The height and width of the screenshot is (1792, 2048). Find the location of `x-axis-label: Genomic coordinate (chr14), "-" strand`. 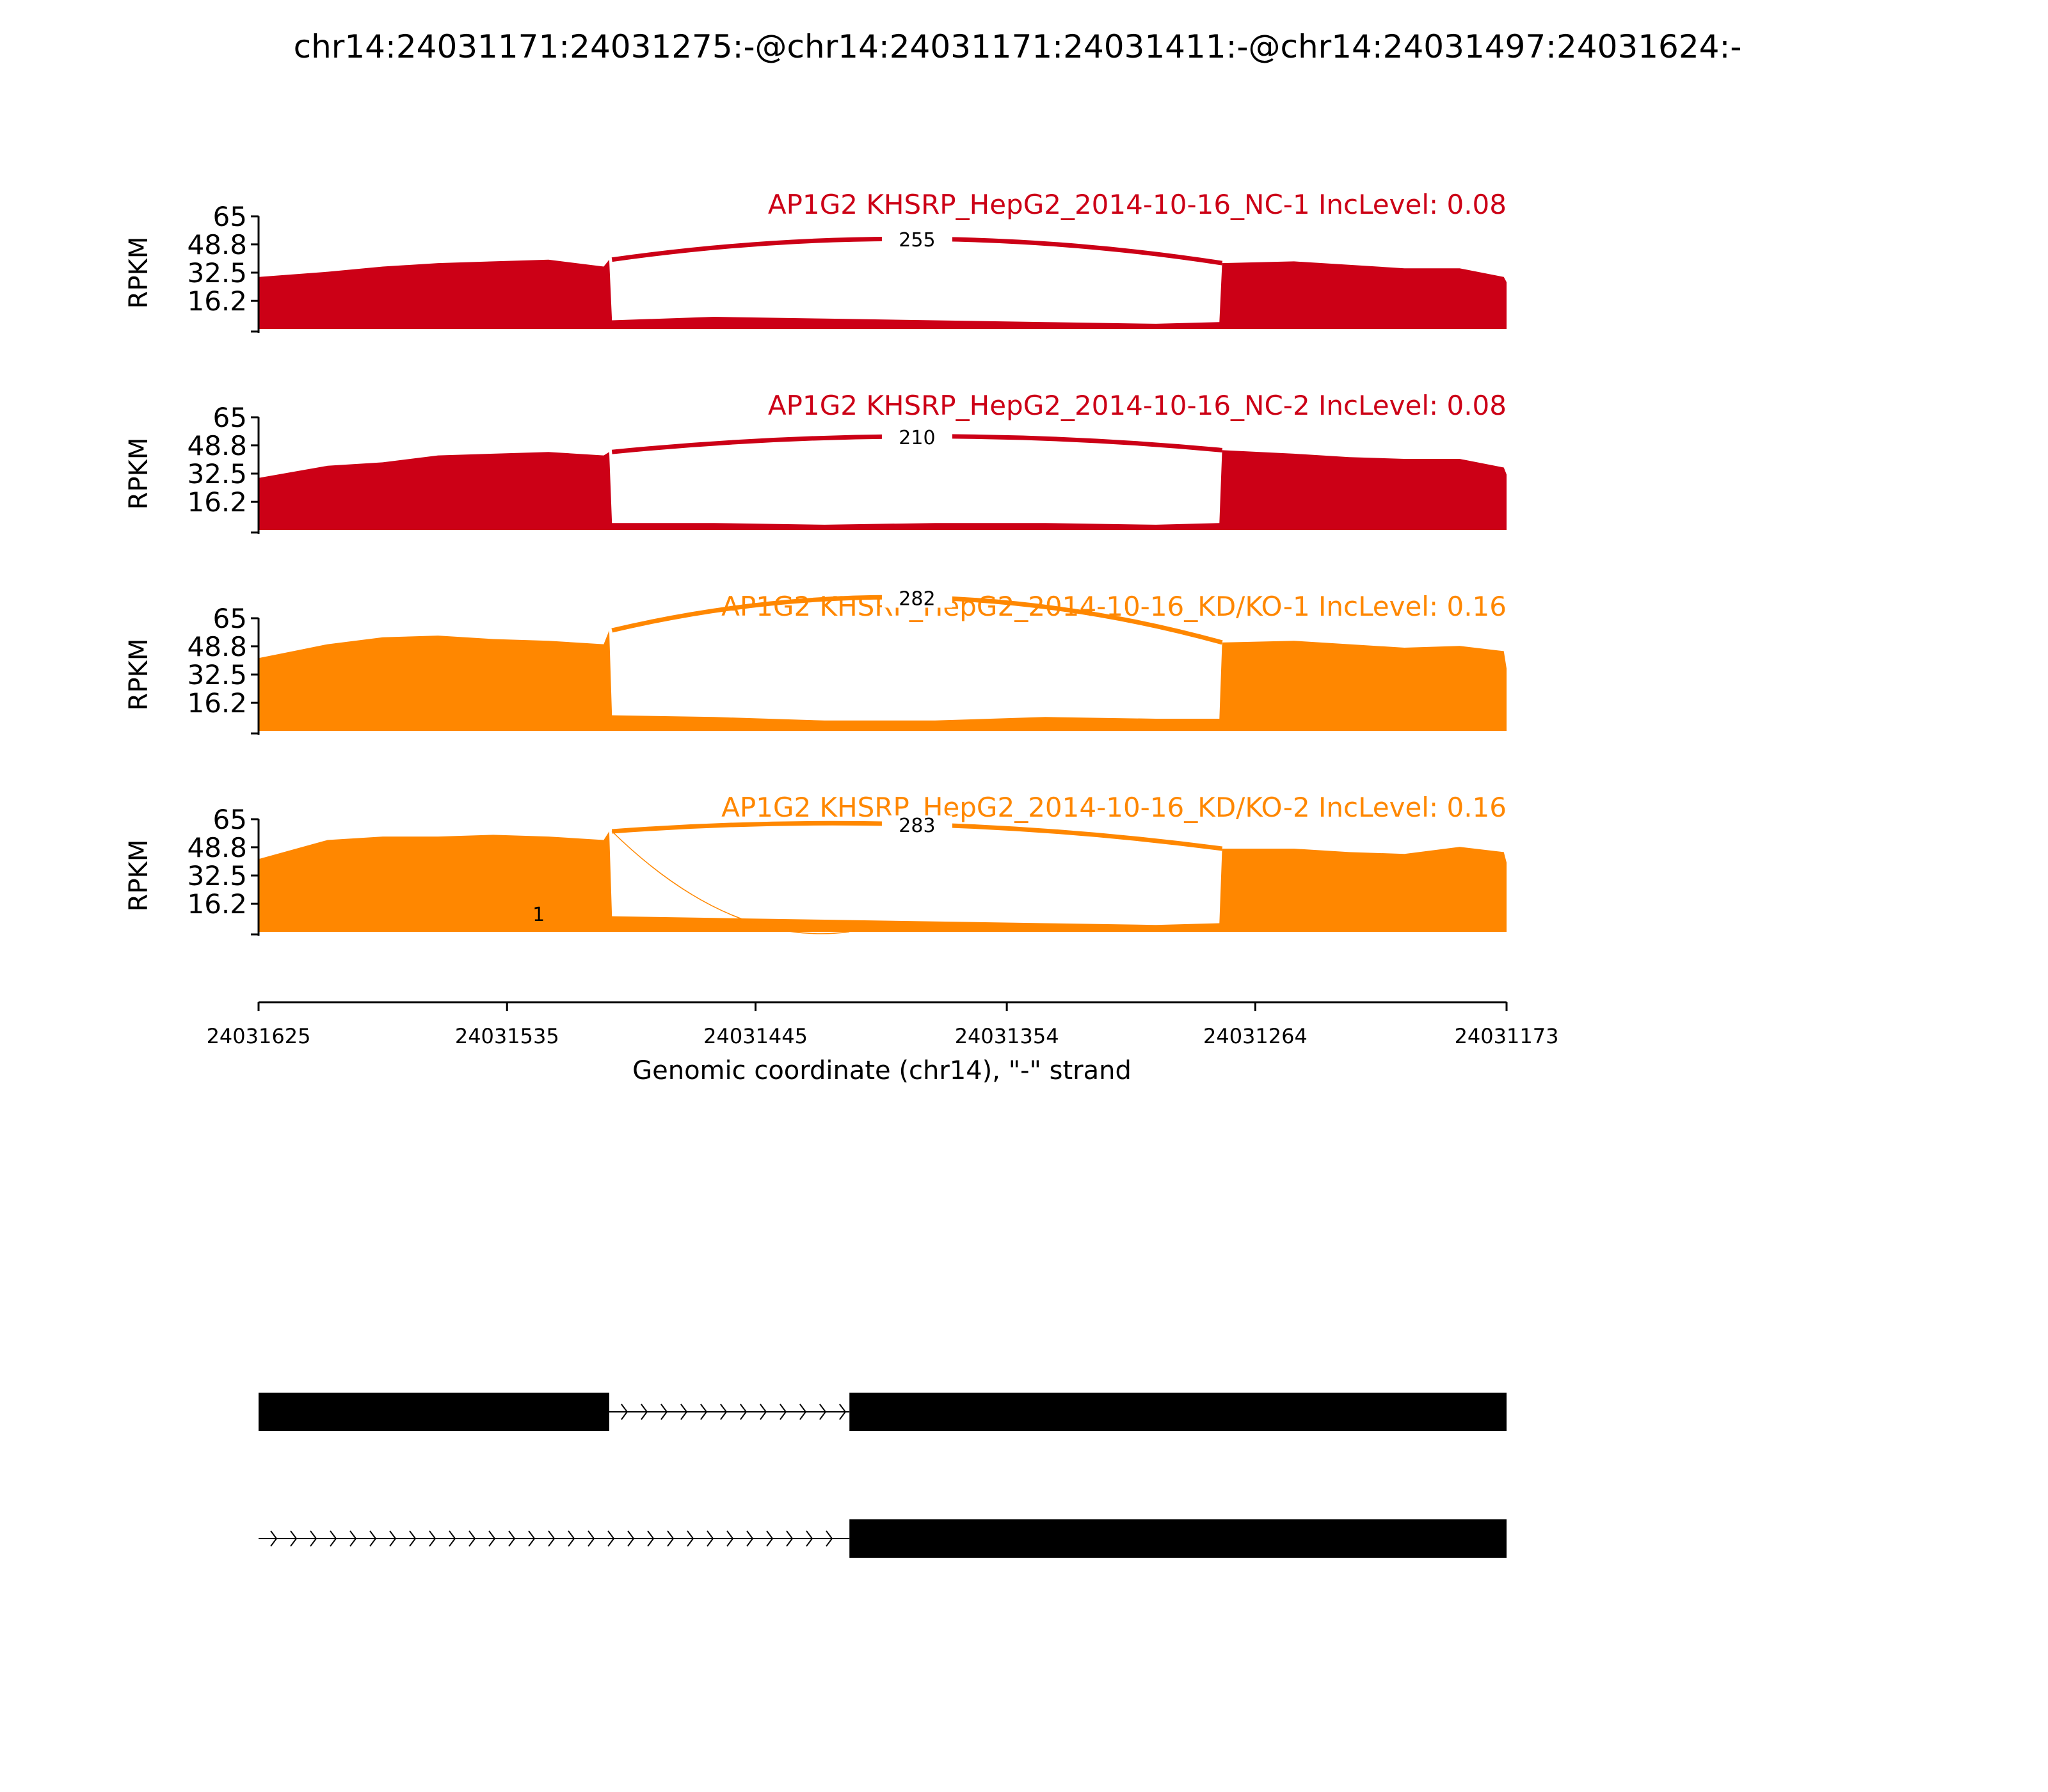

x-axis-label: Genomic coordinate (chr14), "-" strand is located at coordinates (882, 1070).